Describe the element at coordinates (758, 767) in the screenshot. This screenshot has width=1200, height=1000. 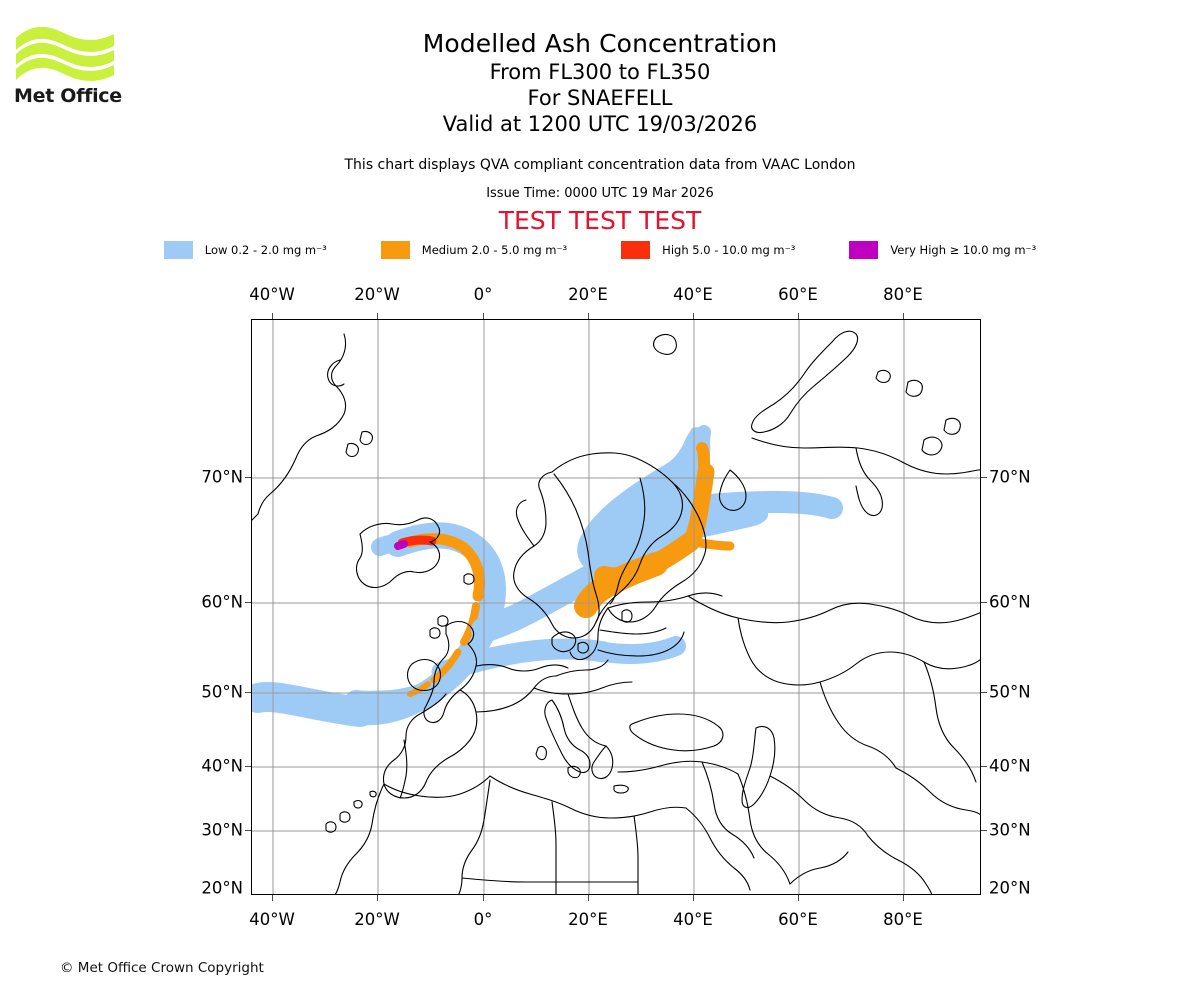
I see `coastline-caspian` at that location.